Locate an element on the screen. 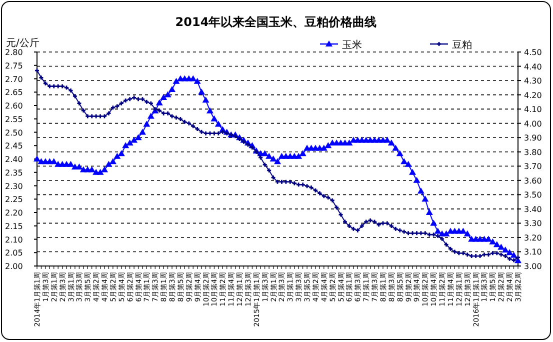 The width and height of the screenshot is (553, 342). y2-tick-label: 3.30 is located at coordinates (533, 223).